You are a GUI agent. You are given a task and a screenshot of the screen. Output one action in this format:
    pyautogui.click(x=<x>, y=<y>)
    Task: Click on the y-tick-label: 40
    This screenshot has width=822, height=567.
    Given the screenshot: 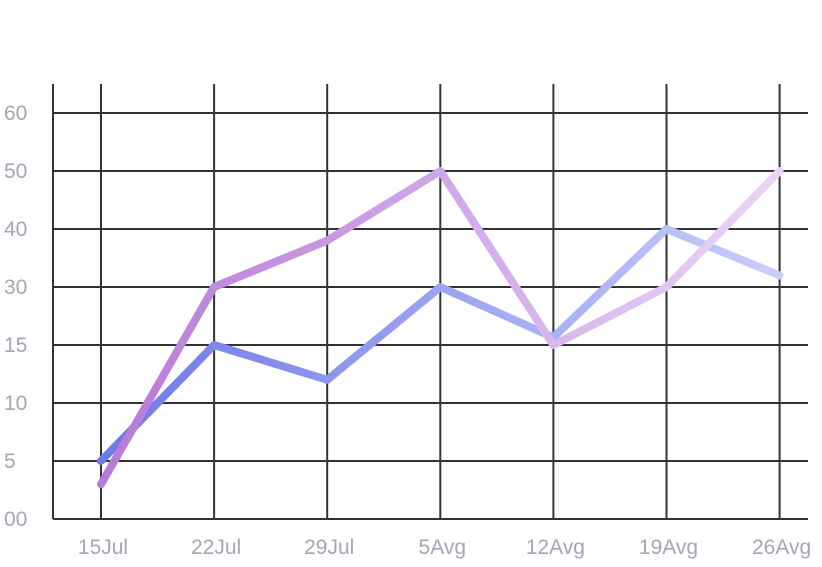 What is the action you would take?
    pyautogui.click(x=15, y=229)
    